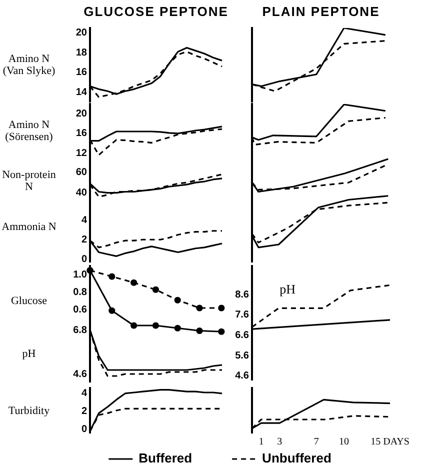 This screenshot has height=469, width=425. What do you see at coordinates (82, 193) in the screenshot?
I see `y-tick-label: 40` at bounding box center [82, 193].